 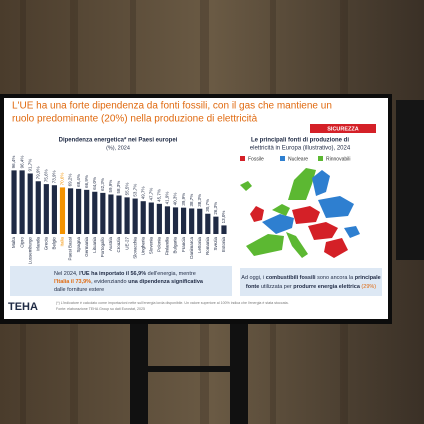 What do you see at coordinates (142, 192) in the screenshot?
I see `data-label: 49,7%` at bounding box center [142, 192].